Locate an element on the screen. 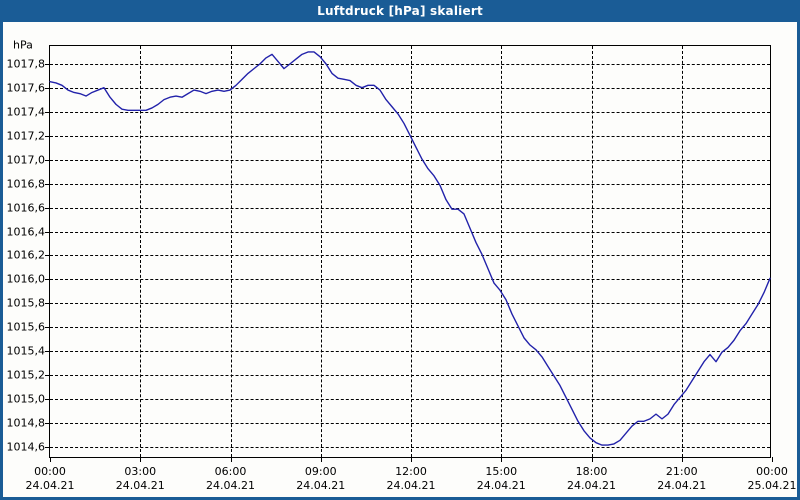 The image size is (800, 500). x-axis-tick-label: 09:00 24.04.21 is located at coordinates (320, 479).